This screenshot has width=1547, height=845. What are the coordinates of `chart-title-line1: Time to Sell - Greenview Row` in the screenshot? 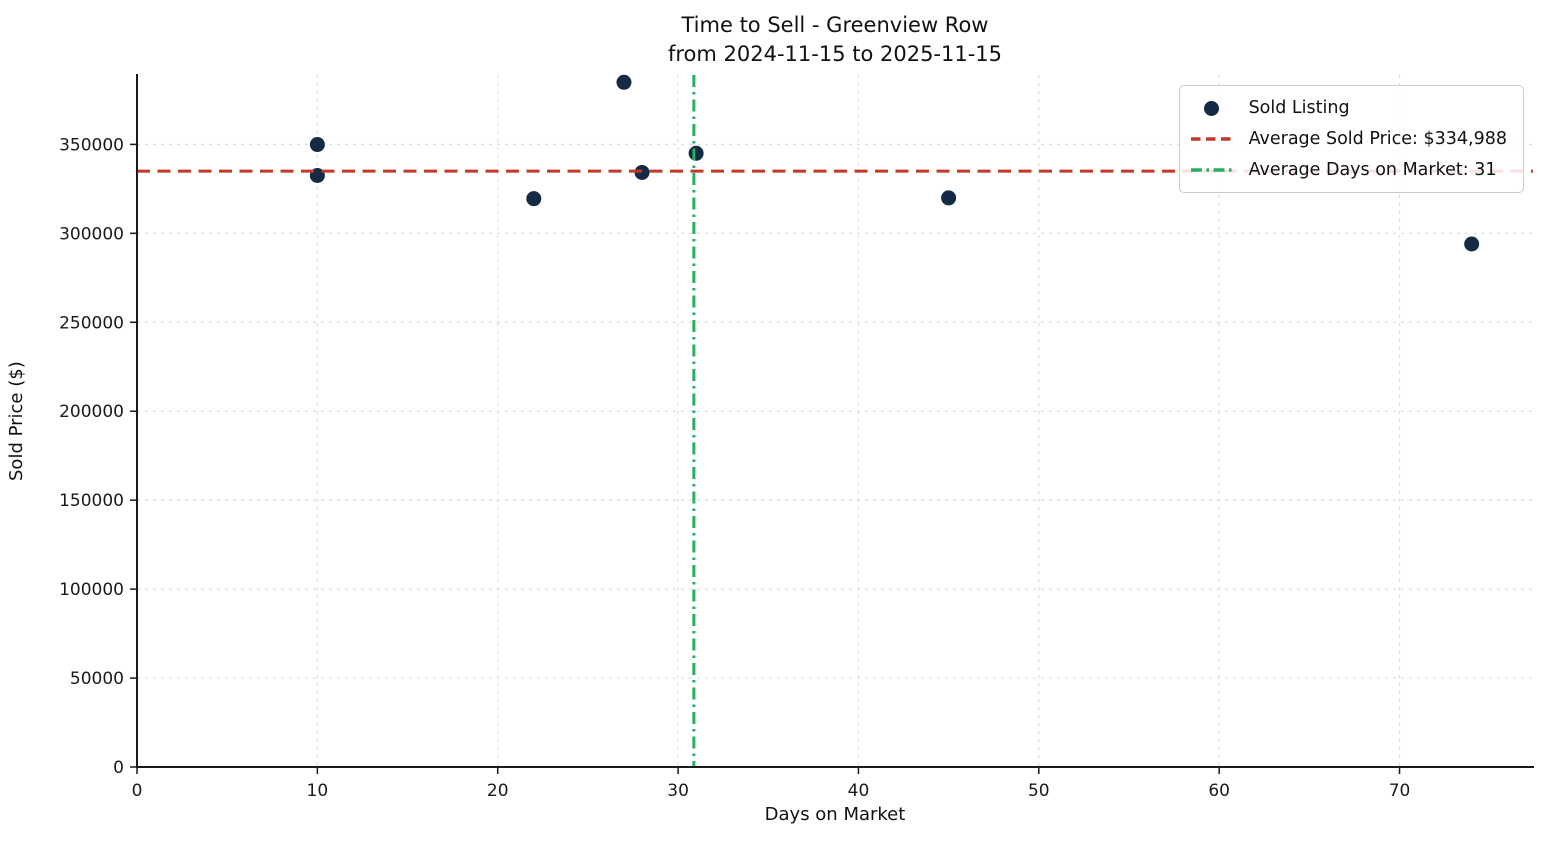 It's located at (835, 25).